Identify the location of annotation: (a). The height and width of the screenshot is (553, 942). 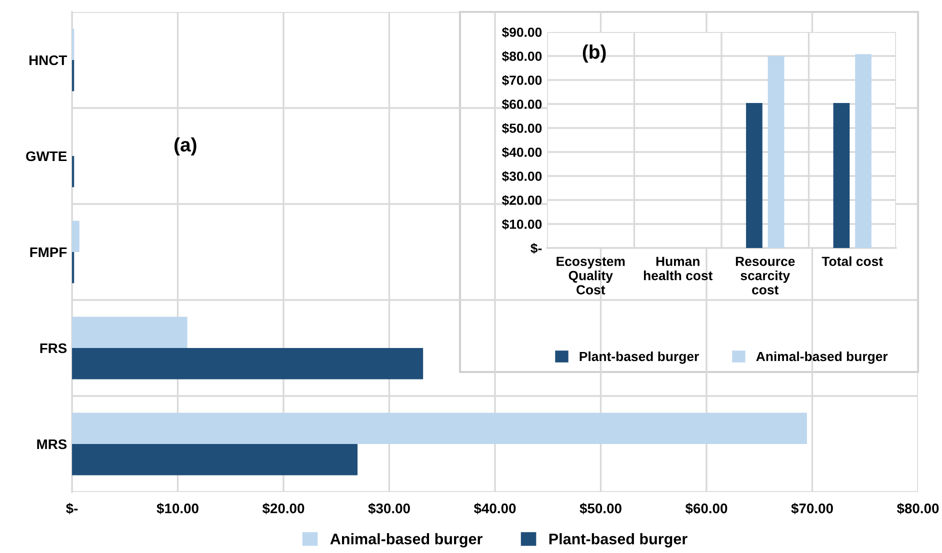
(185, 146).